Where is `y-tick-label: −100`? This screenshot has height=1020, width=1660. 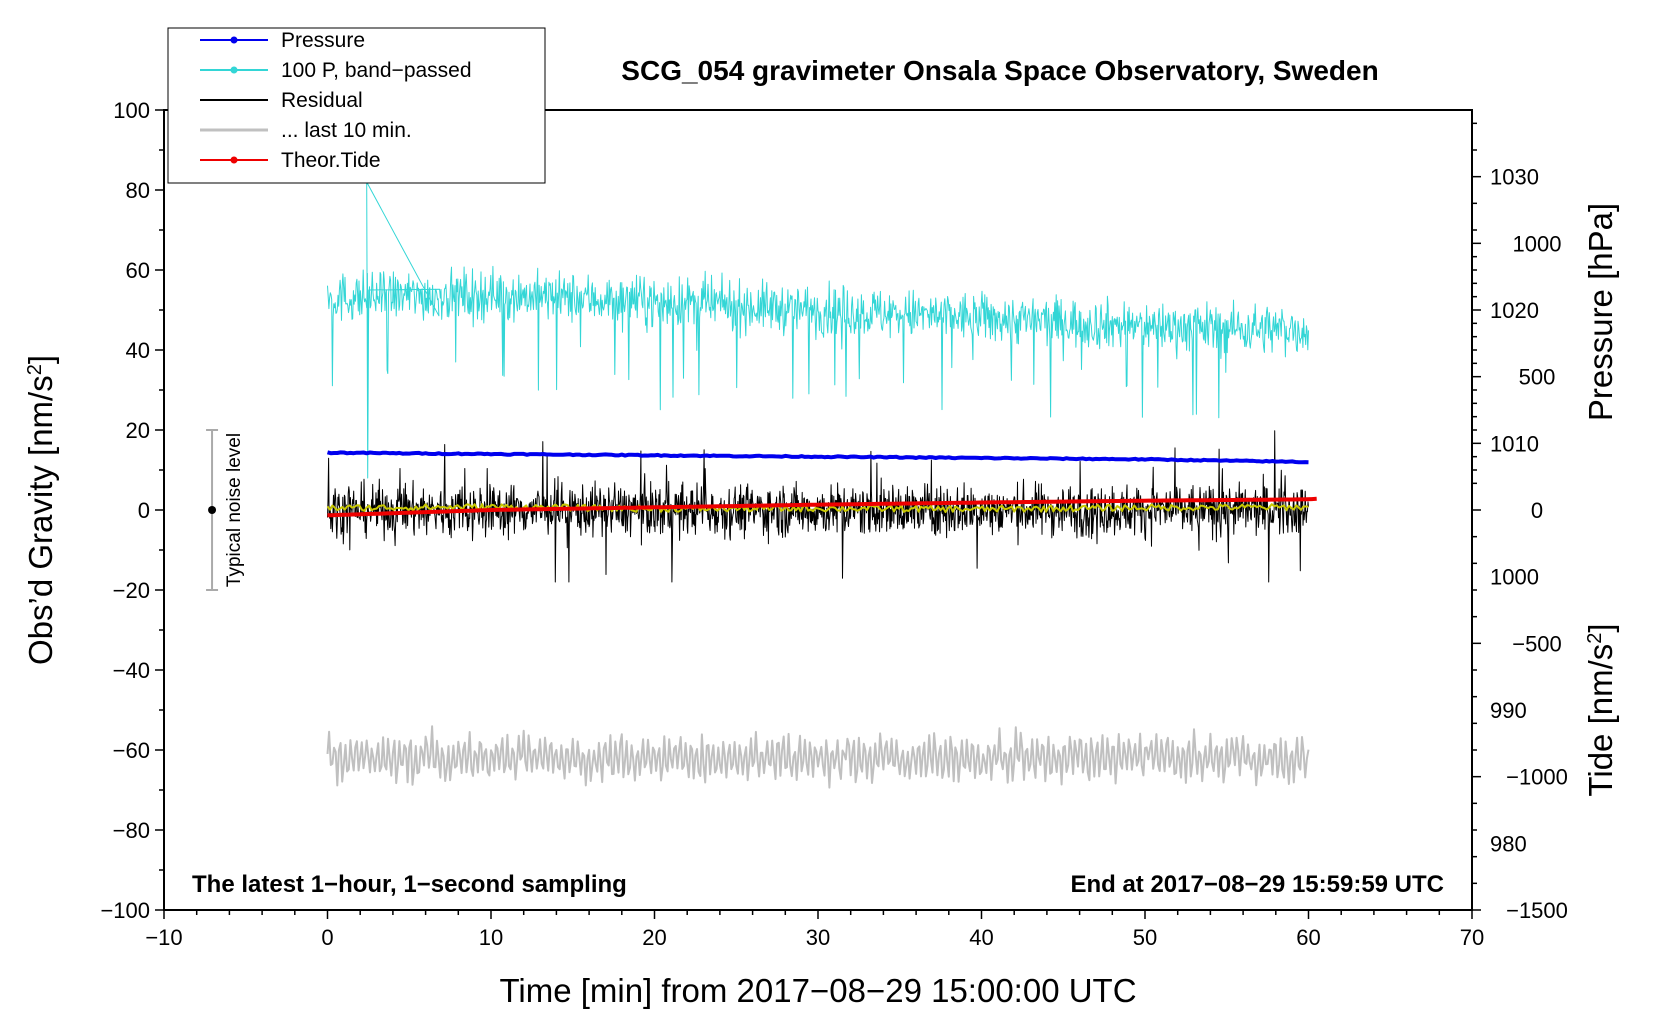
y-tick-label: −100 is located at coordinates (125, 910).